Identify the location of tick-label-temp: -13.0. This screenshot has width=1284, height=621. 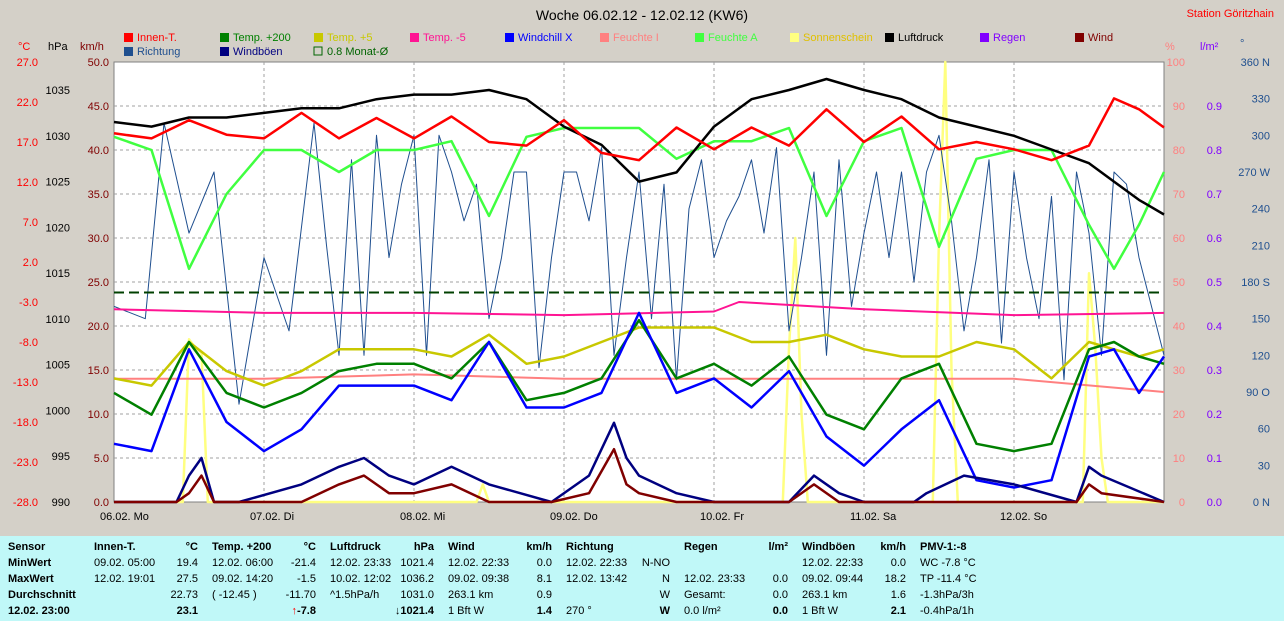
(25, 383).